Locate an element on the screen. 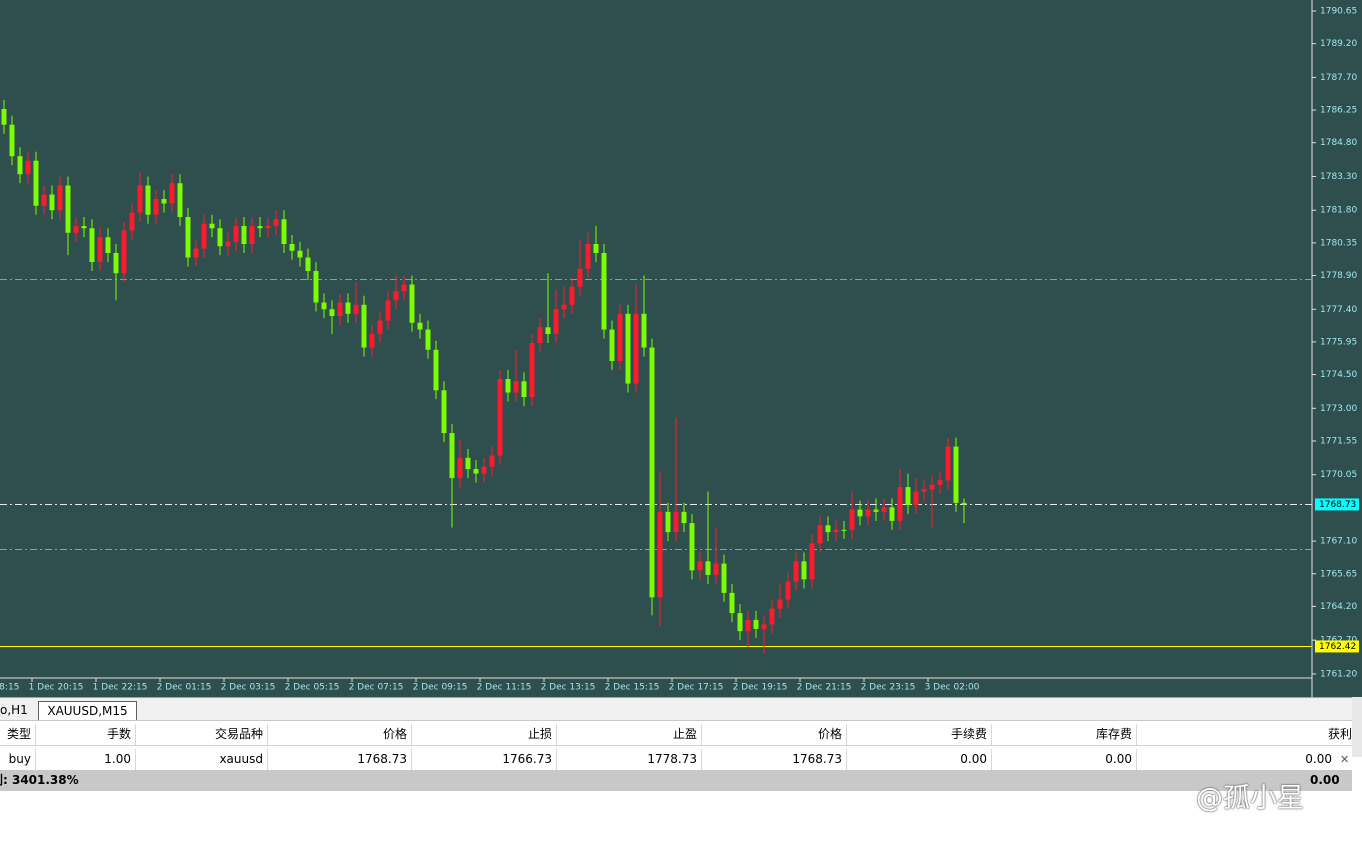 The width and height of the screenshot is (1362, 846). cell: 1766.73 is located at coordinates (484, 759).